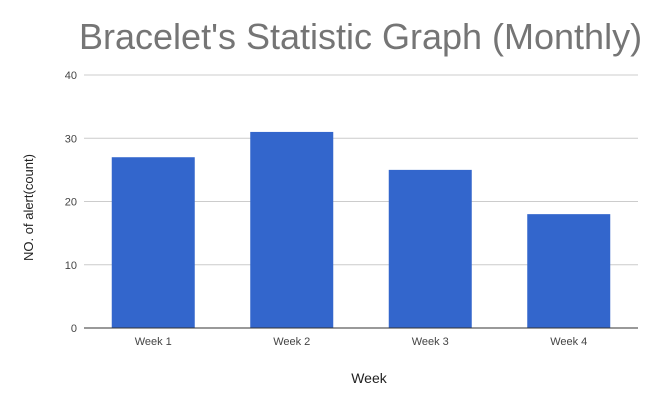 This screenshot has width=659, height=407. Describe the element at coordinates (71, 139) in the screenshot. I see `y-tick-label: 30` at that location.